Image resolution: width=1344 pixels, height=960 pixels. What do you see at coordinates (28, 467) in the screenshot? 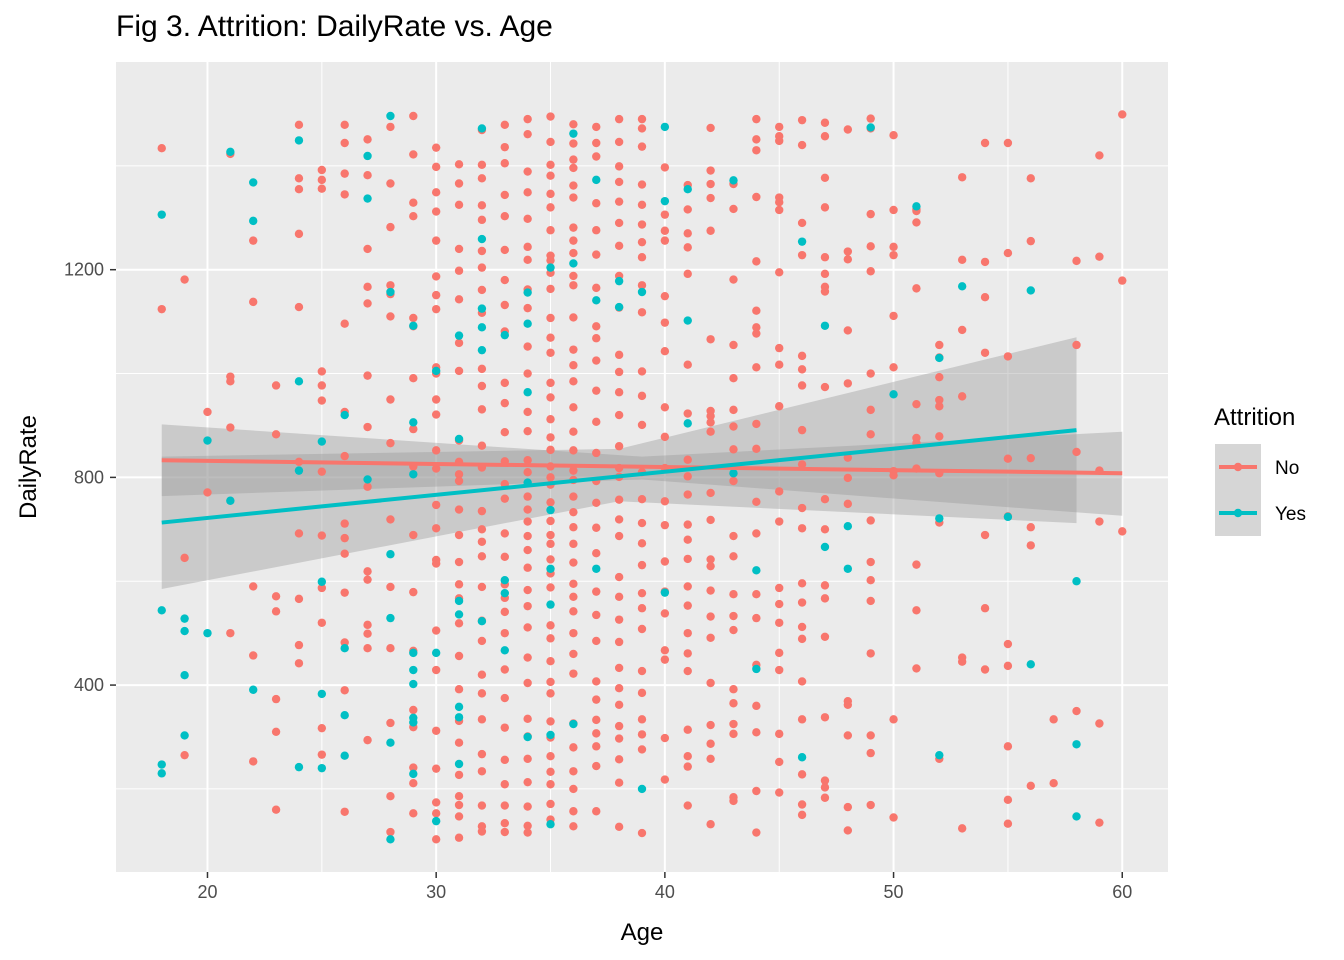
I see `y-axis-title: DailyRate` at bounding box center [28, 467].